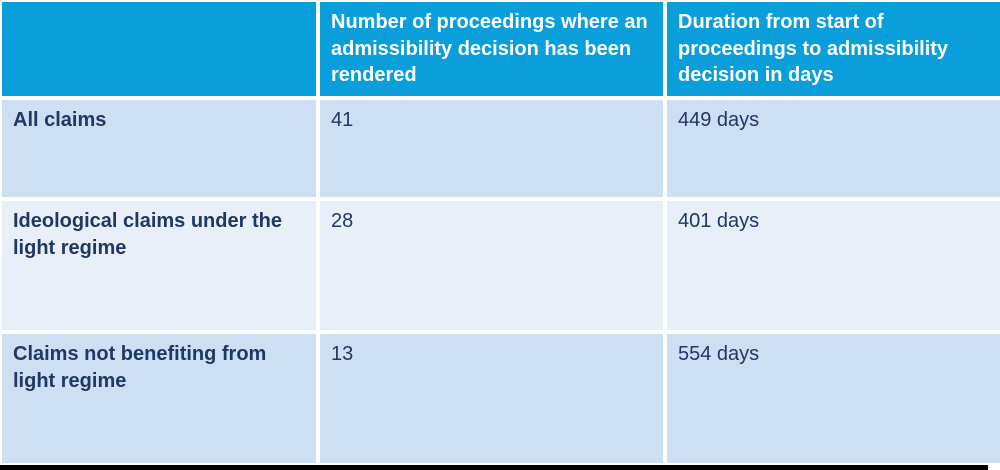 The height and width of the screenshot is (470, 1000). Describe the element at coordinates (494, 467) in the screenshot. I see `bottom-border-line` at that location.